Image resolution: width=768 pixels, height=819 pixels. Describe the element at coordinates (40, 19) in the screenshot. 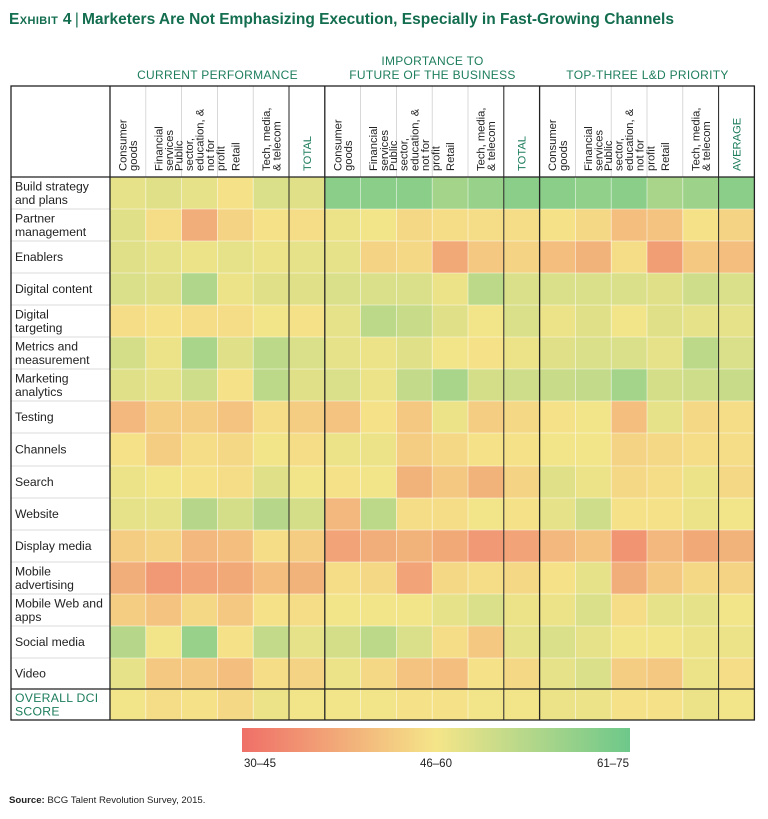

I see `exhibit-label: Exhibit 4` at that location.